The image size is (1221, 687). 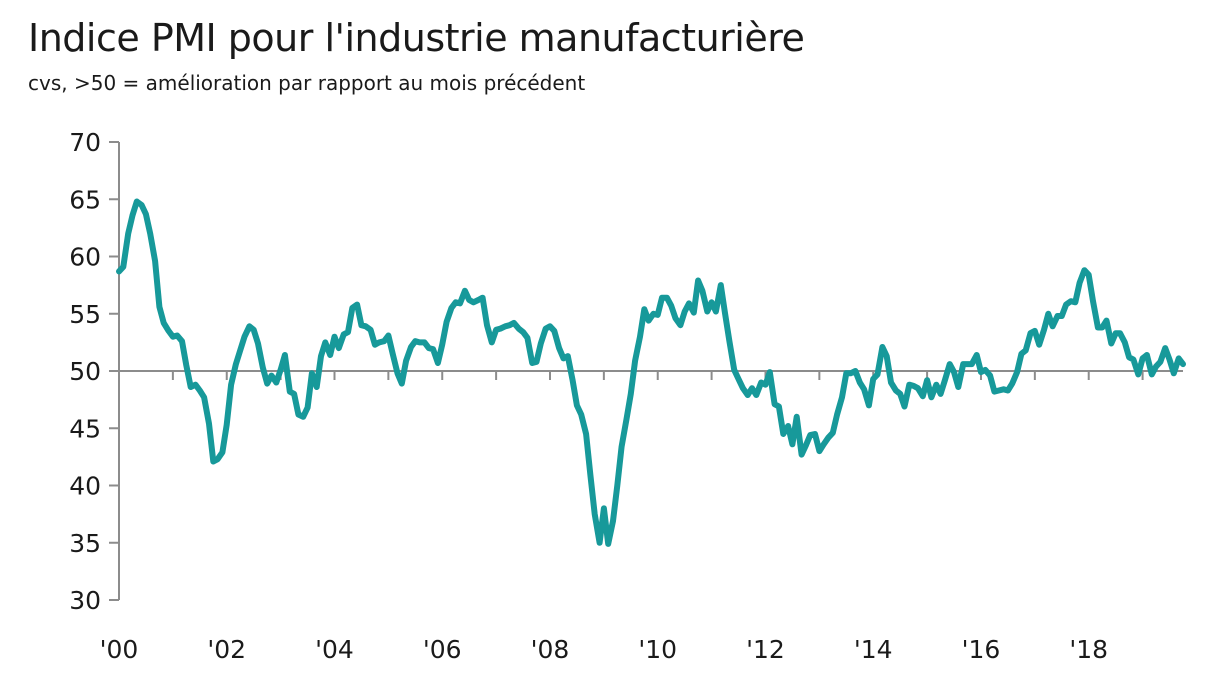 I want to click on x-tick-label: '12, so click(x=765, y=649).